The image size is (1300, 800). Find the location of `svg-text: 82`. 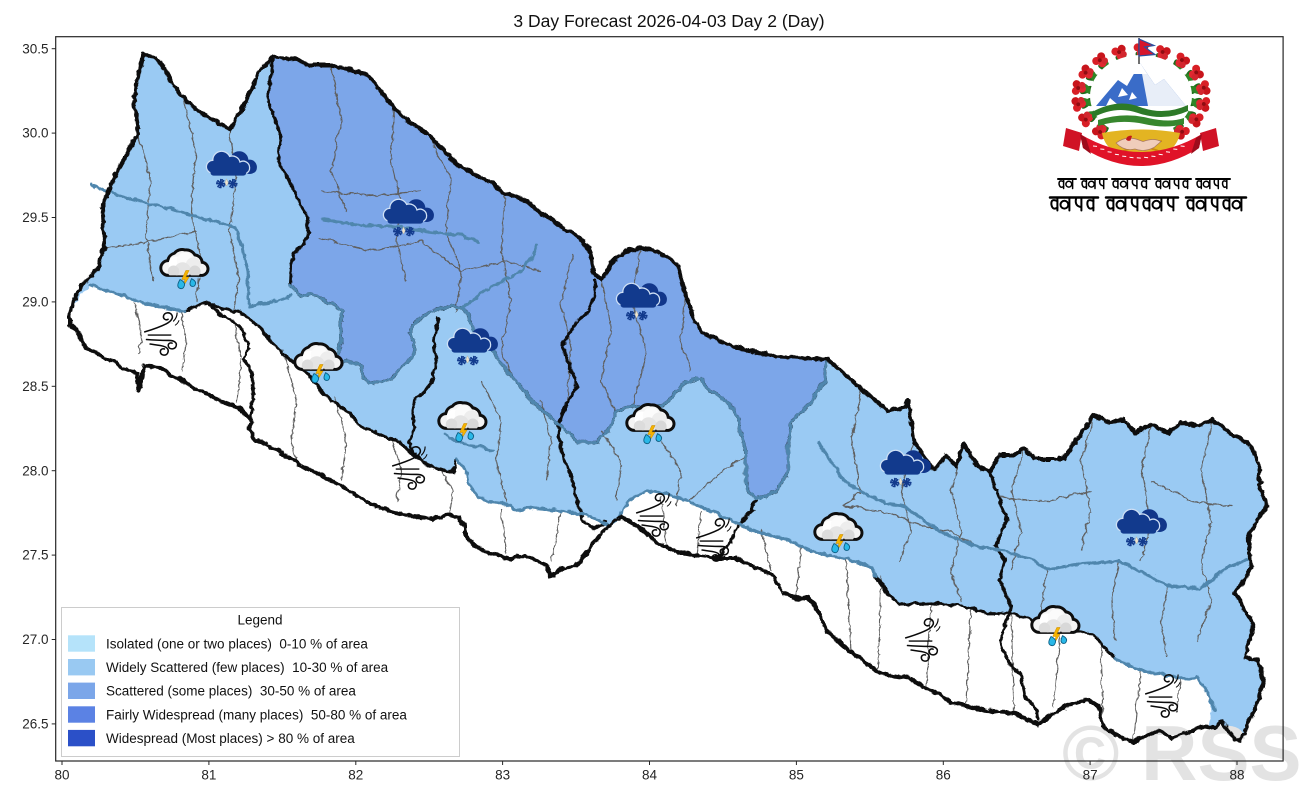

svg-text: 82 is located at coordinates (355, 775).